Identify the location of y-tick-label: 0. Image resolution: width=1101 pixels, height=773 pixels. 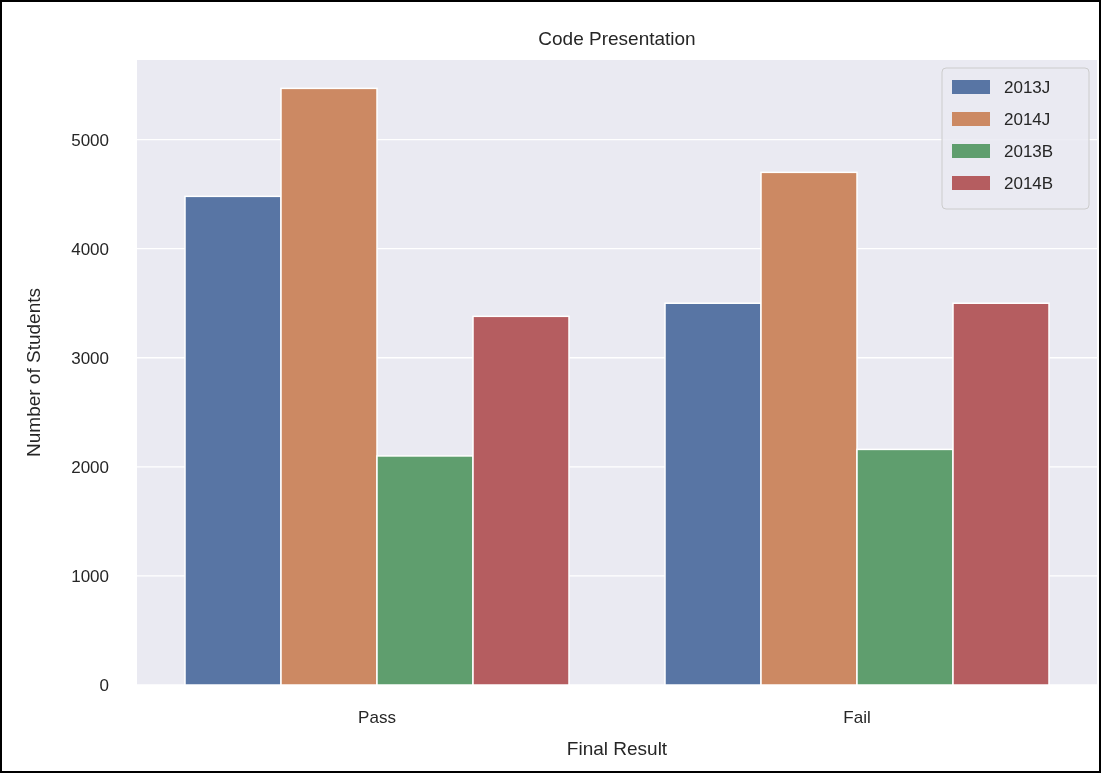
(104, 685).